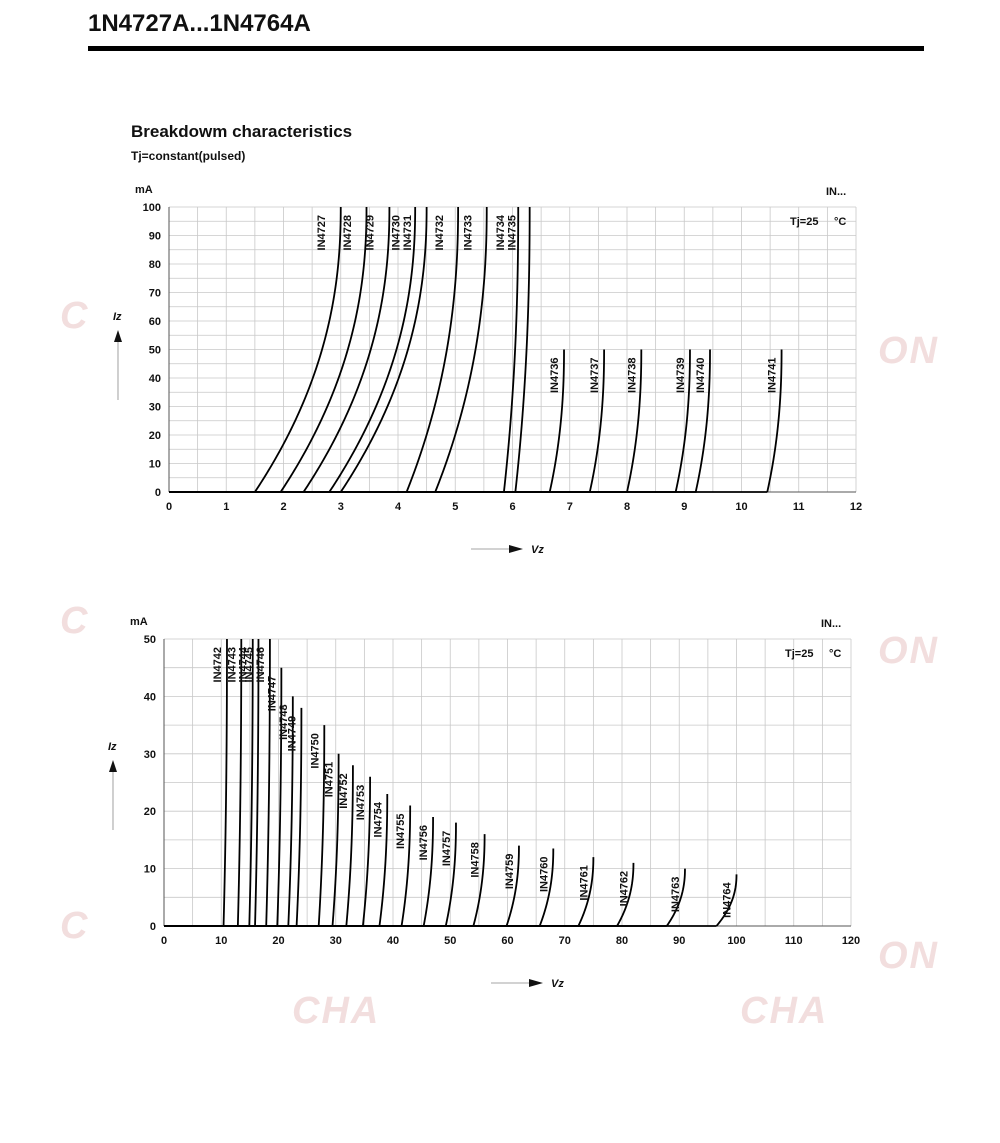 This screenshot has width=1000, height=1143. I want to click on section-subtitle: Tj=constant(pulsed), so click(188, 156).